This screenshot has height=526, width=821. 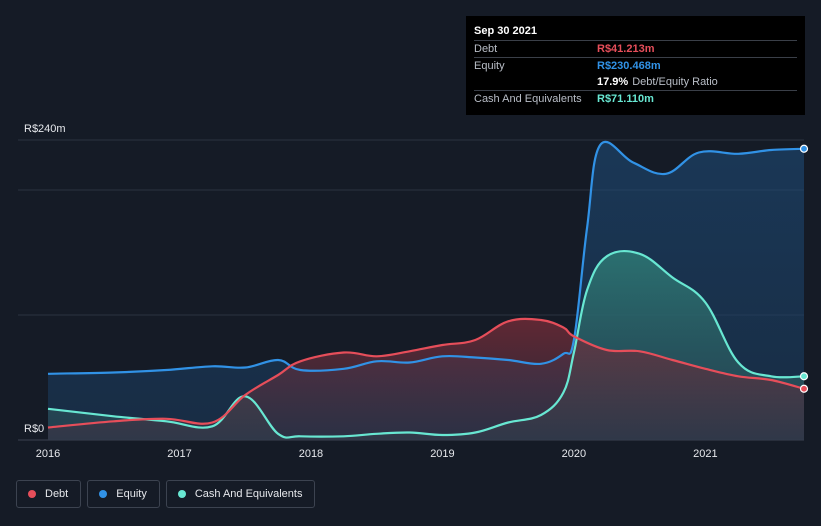 I want to click on x-tick-label-2016: 2016, so click(x=48, y=454).